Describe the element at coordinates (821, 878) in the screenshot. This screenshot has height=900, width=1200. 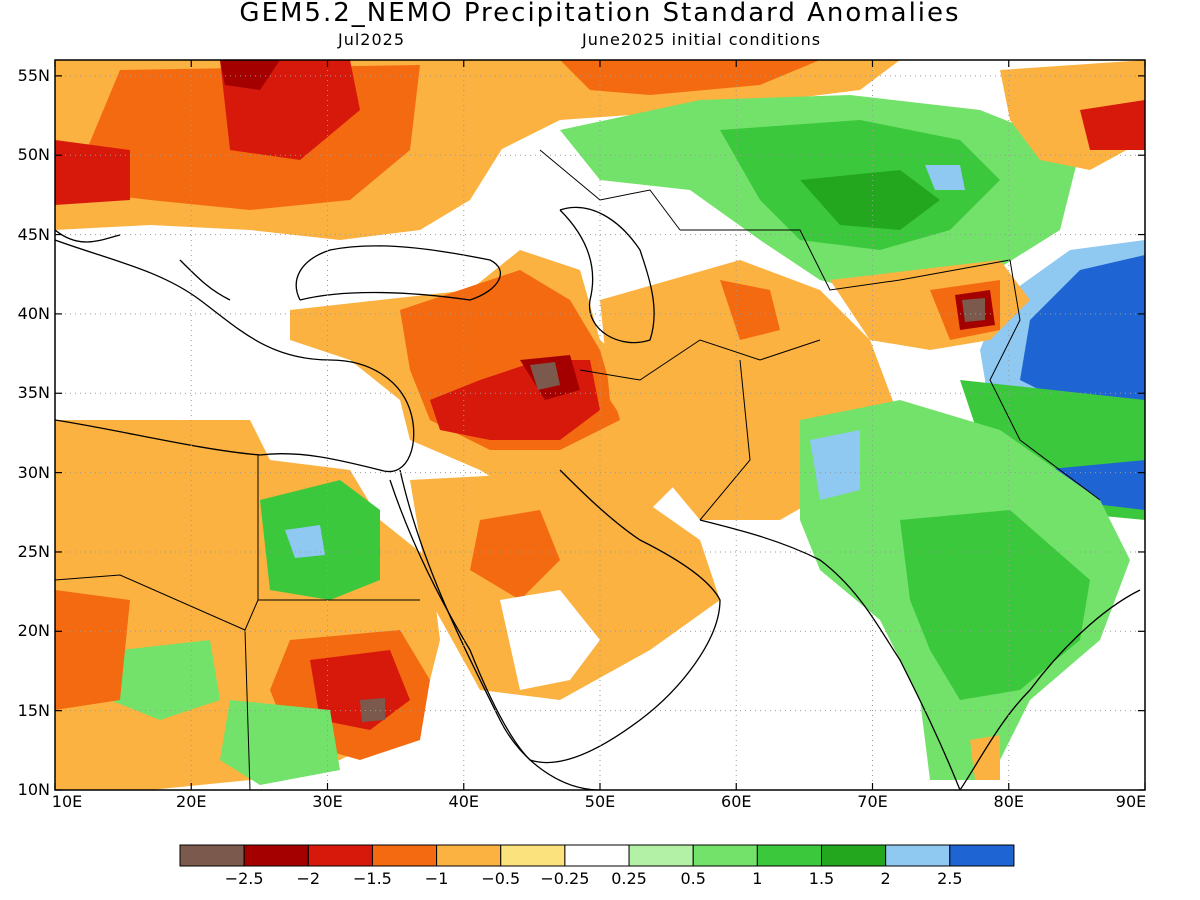
I see `colorbar-label: 1.5` at that location.